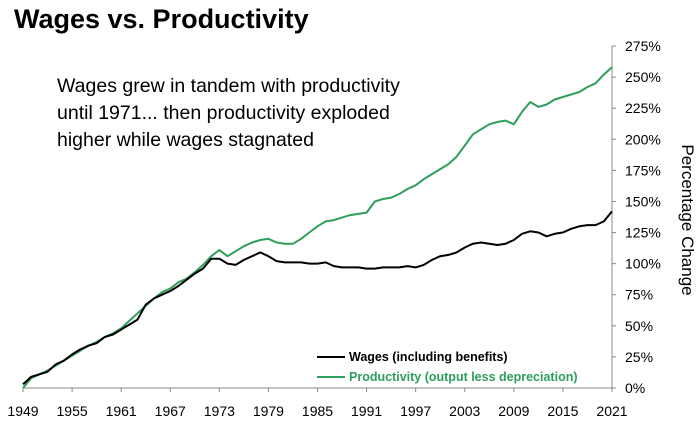 The width and height of the screenshot is (700, 436). Describe the element at coordinates (219, 411) in the screenshot. I see `x-tick-label: 1973` at that location.